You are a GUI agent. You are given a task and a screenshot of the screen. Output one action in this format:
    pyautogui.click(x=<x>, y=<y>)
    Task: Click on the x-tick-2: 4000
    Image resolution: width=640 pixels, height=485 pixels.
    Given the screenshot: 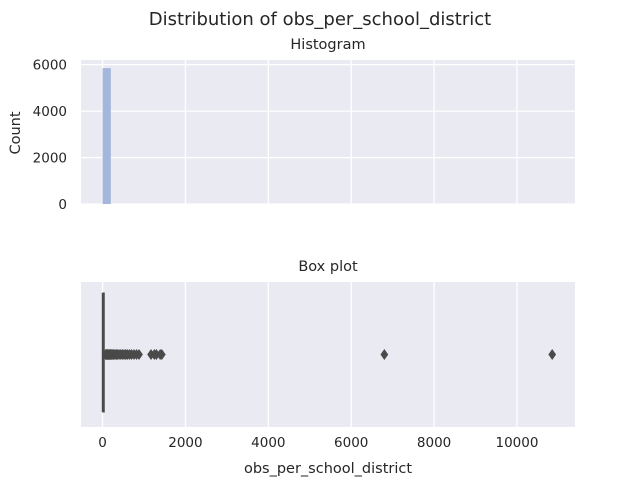 What is the action you would take?
    pyautogui.click(x=268, y=443)
    